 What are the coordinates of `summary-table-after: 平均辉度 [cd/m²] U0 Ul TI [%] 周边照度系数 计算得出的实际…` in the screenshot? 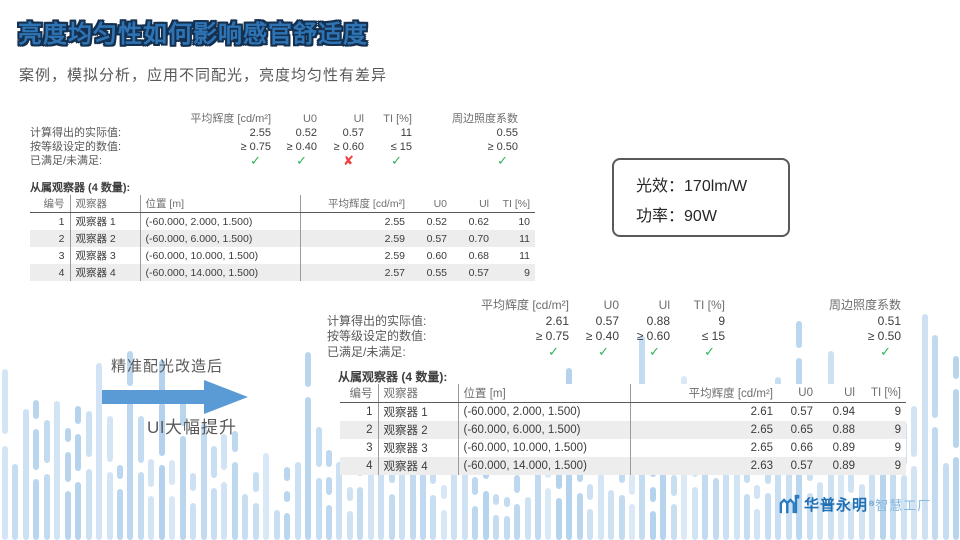 It's located at (614, 329).